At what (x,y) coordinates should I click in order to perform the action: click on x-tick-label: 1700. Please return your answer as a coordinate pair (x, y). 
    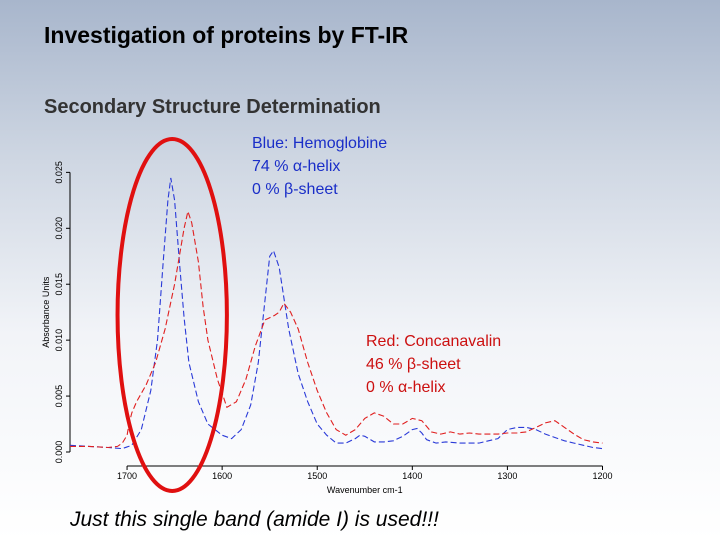
    Looking at the image, I should click on (127, 476).